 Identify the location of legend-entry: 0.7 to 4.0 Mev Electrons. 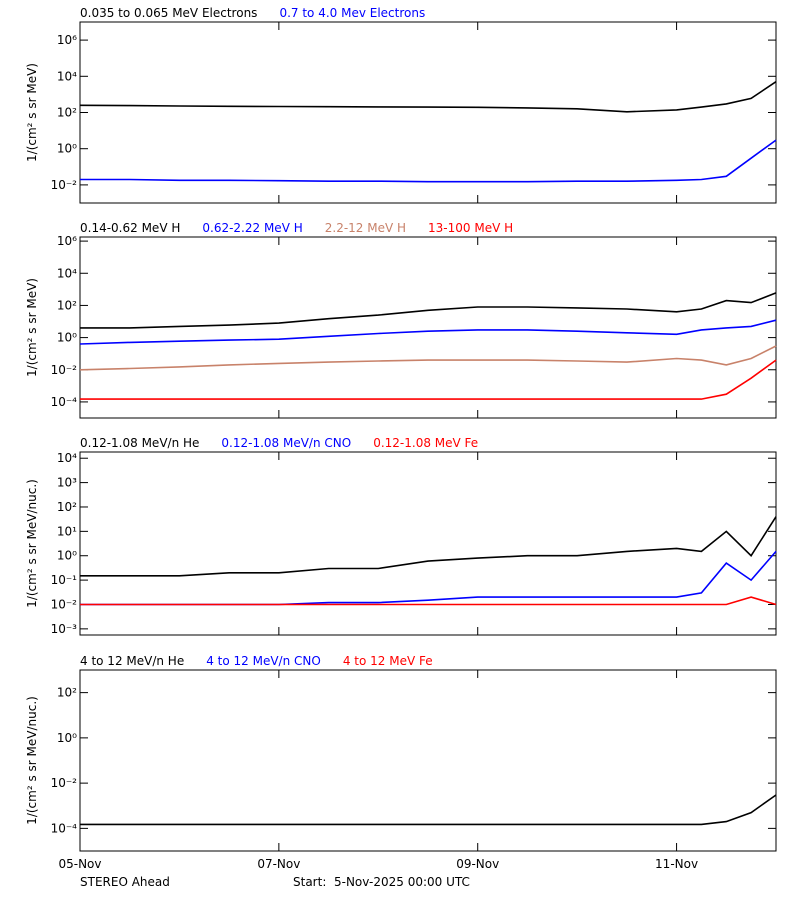
(352, 13).